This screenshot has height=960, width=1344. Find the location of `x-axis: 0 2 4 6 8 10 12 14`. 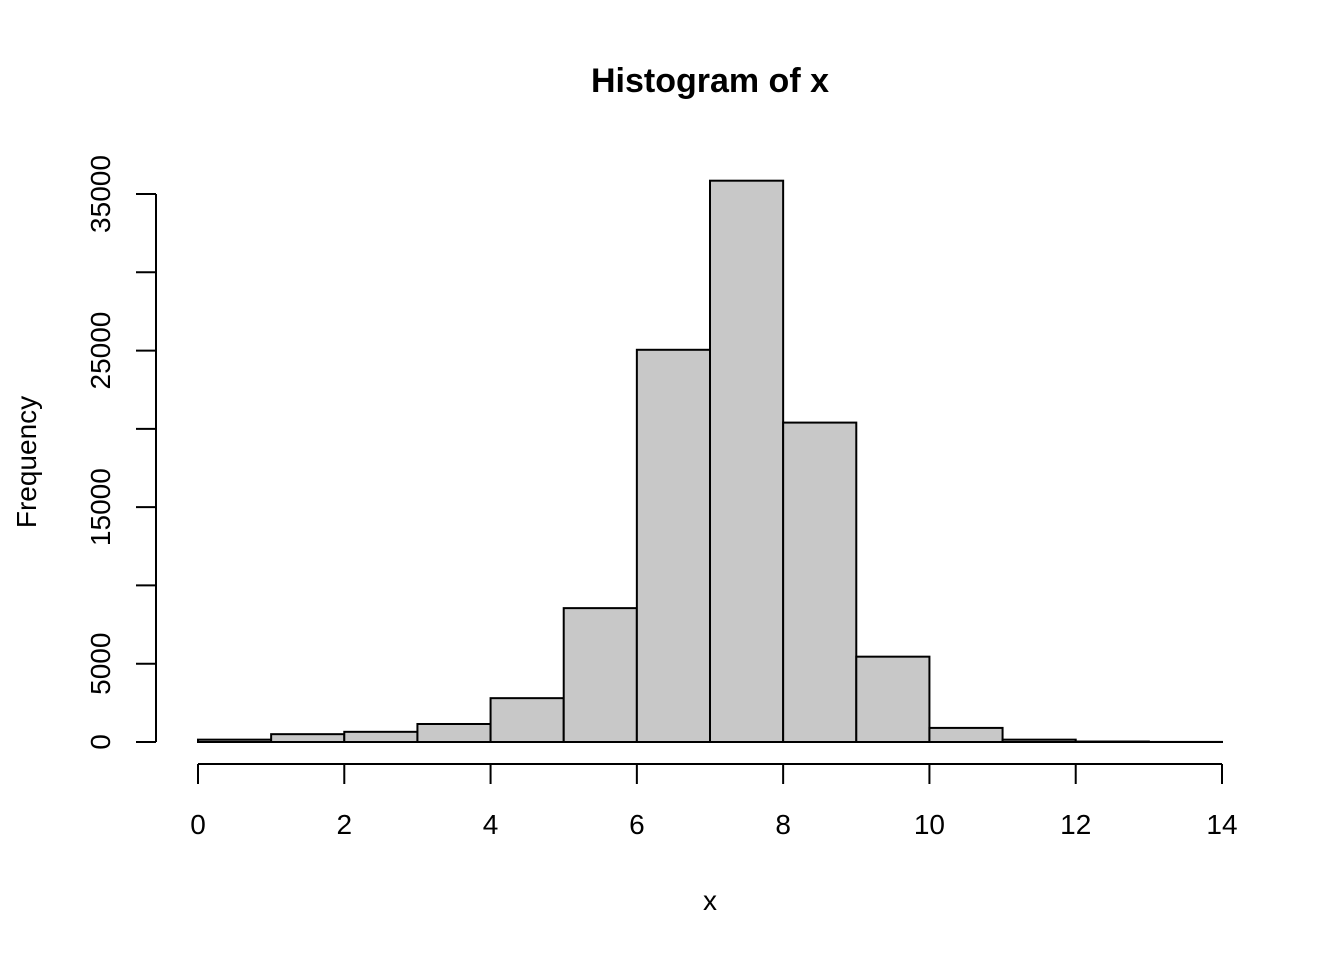

x-axis: 0 2 4 6 8 10 12 14 is located at coordinates (714, 801).